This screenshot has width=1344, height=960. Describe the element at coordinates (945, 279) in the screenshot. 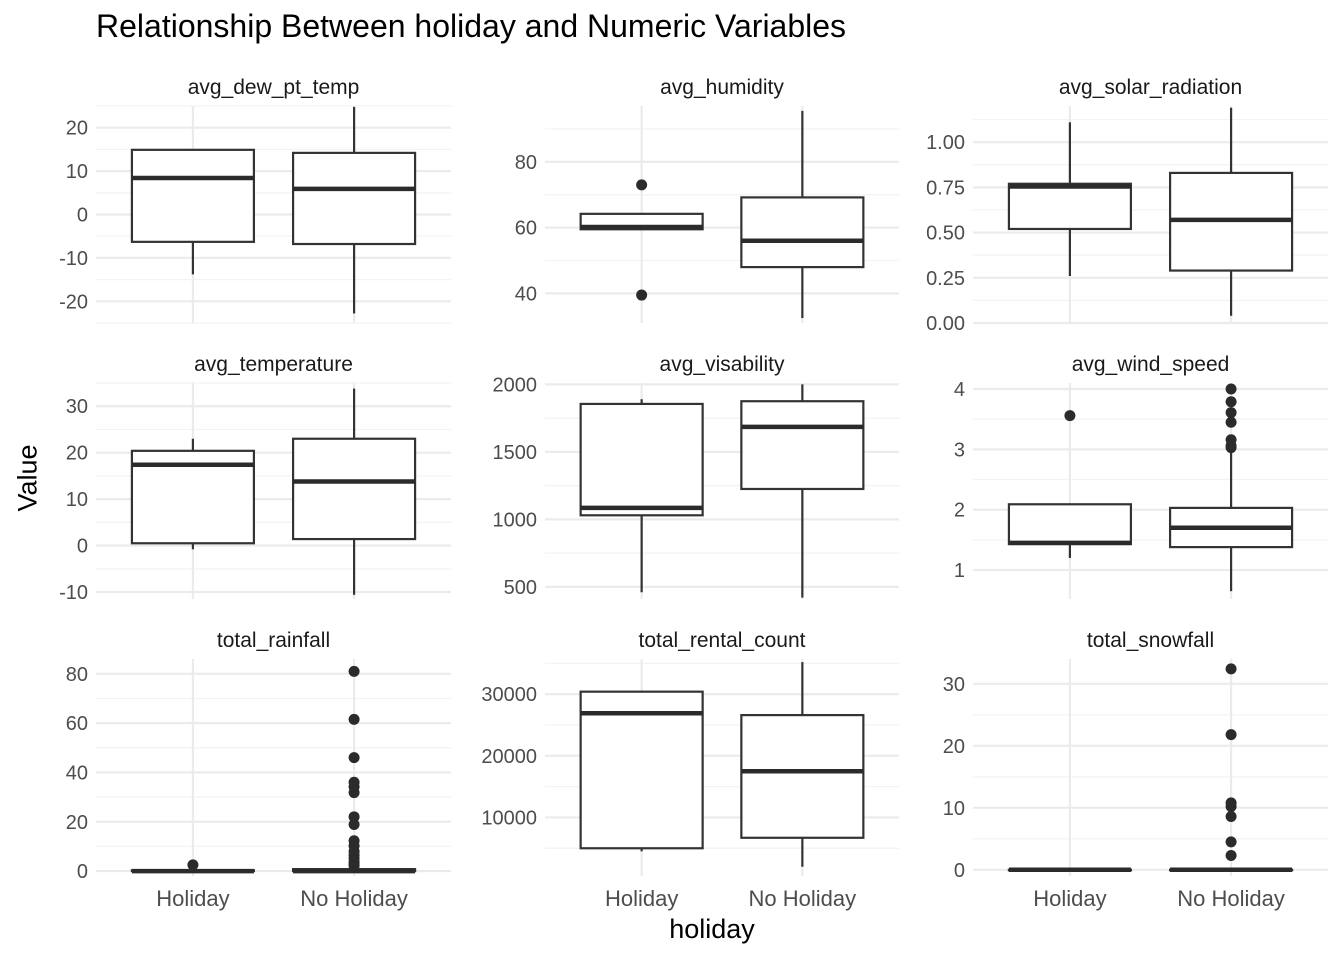

I see `y-tick-label: 0.25` at that location.